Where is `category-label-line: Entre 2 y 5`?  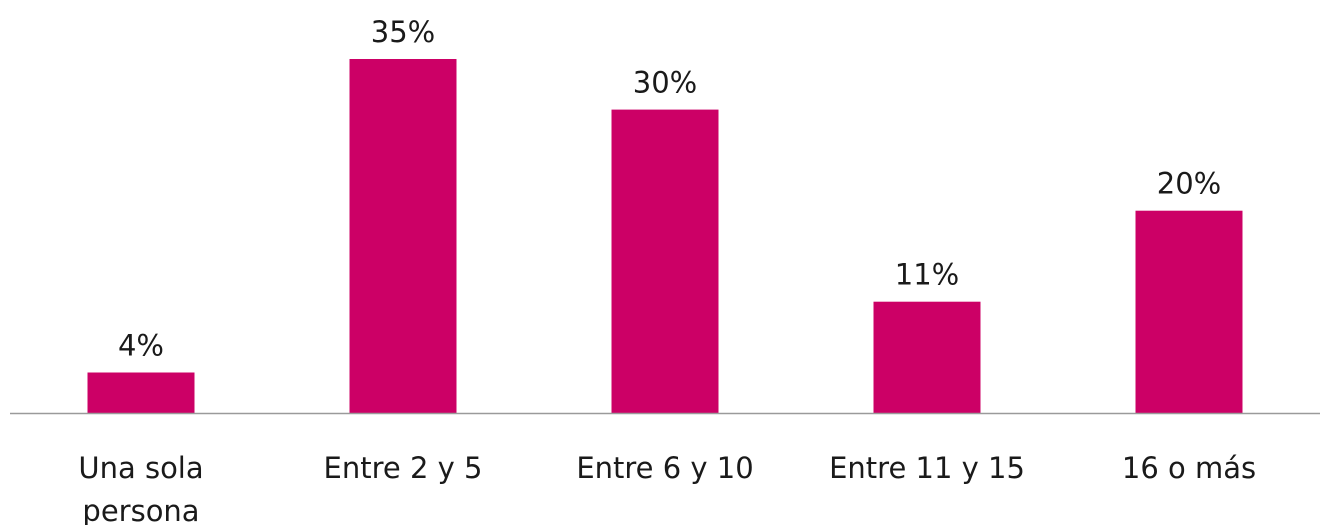 category-label-line: Entre 2 y 5 is located at coordinates (403, 468).